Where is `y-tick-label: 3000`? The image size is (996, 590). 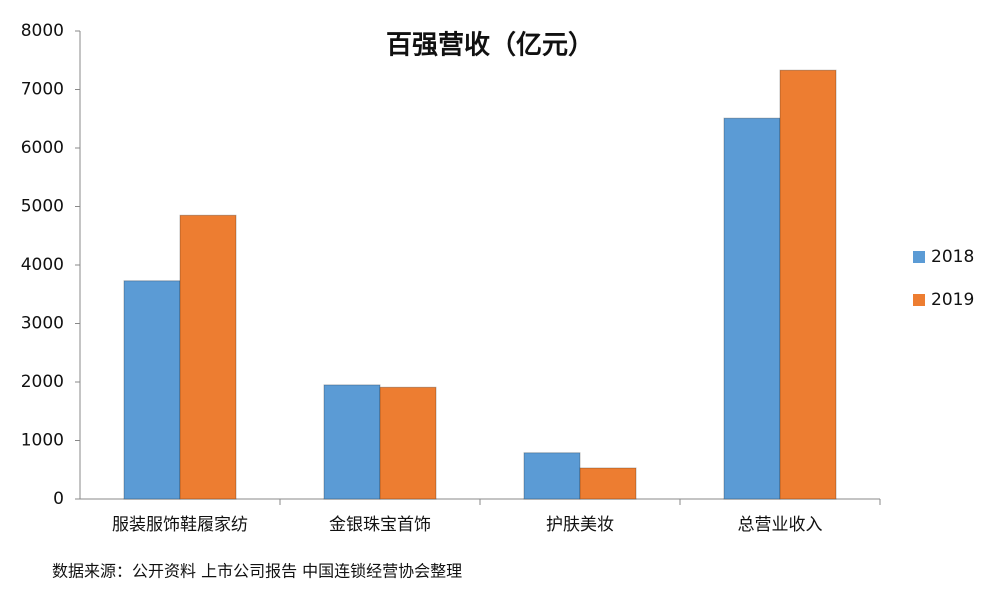
y-tick-label: 3000 is located at coordinates (42, 324).